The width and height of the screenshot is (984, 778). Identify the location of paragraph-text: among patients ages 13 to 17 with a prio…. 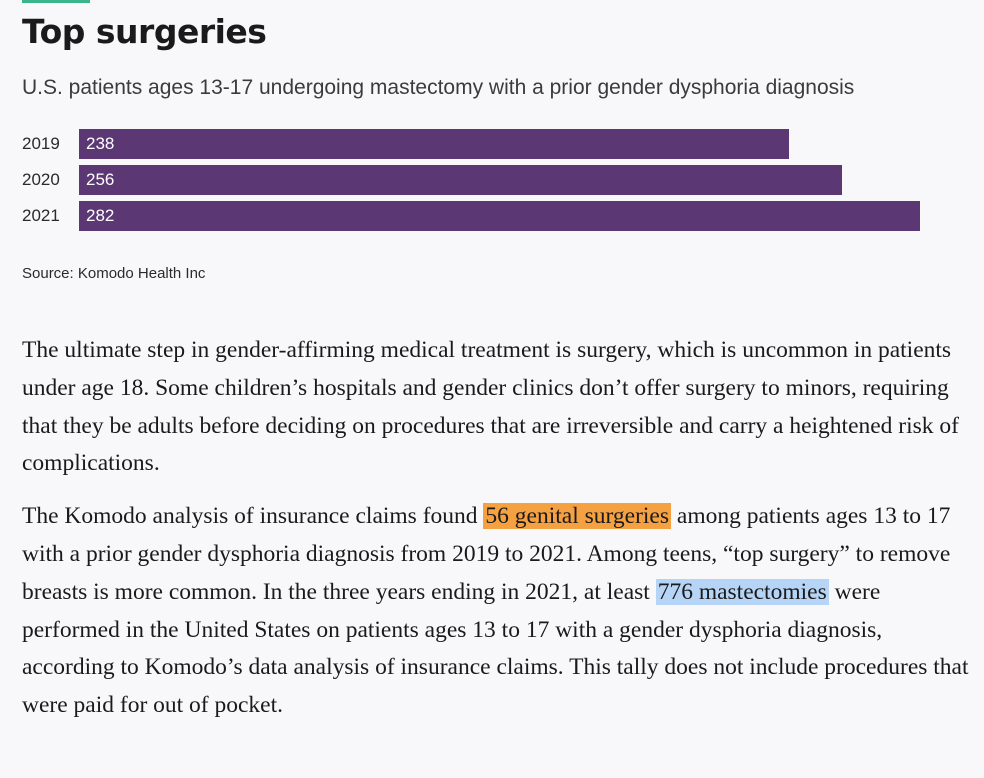
(486, 554).